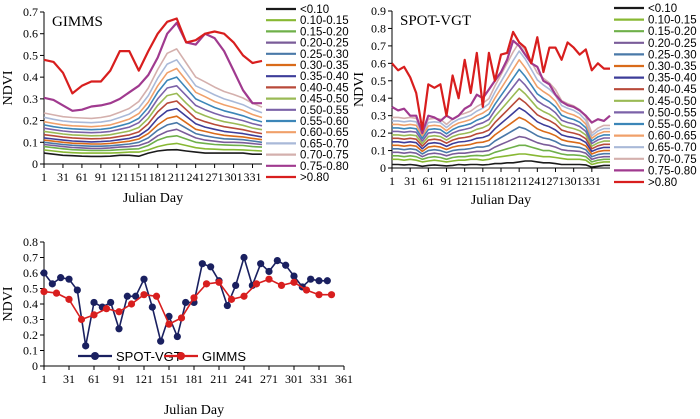 The height and width of the screenshot is (419, 700). Describe the element at coordinates (672, 160) in the screenshot. I see `legend-label: 0.70-0.75` at that location.